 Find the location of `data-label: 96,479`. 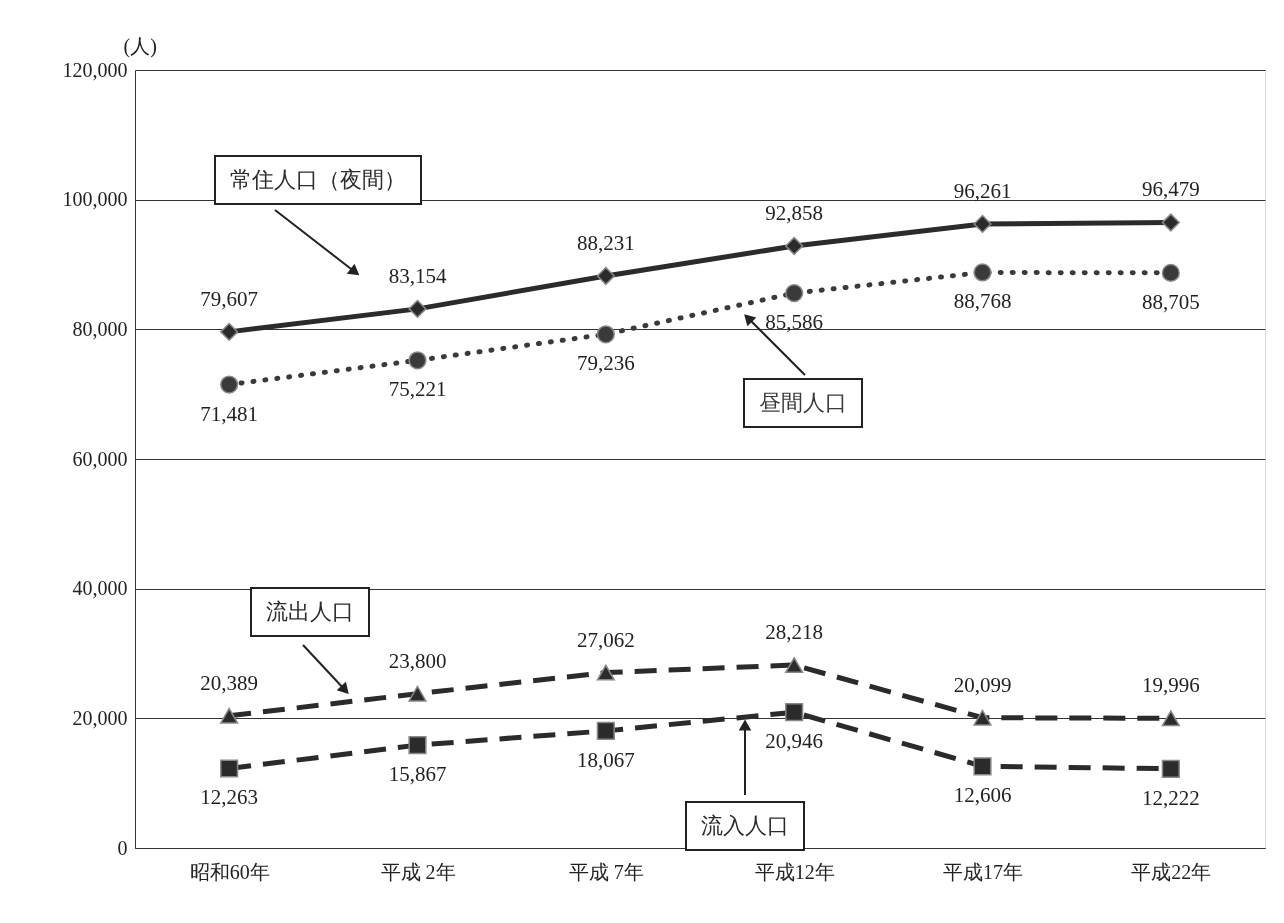

data-label: 96,479 is located at coordinates (1170, 189).